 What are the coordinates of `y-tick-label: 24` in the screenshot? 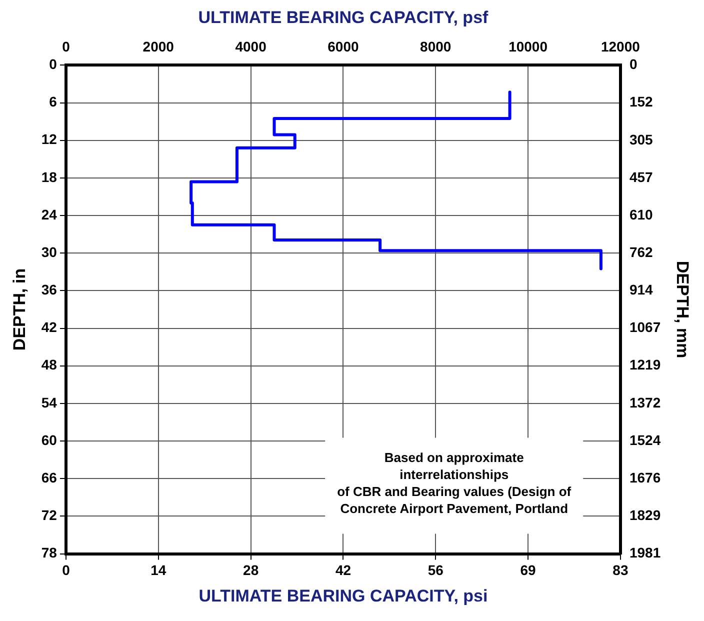 It's located at (49, 214).